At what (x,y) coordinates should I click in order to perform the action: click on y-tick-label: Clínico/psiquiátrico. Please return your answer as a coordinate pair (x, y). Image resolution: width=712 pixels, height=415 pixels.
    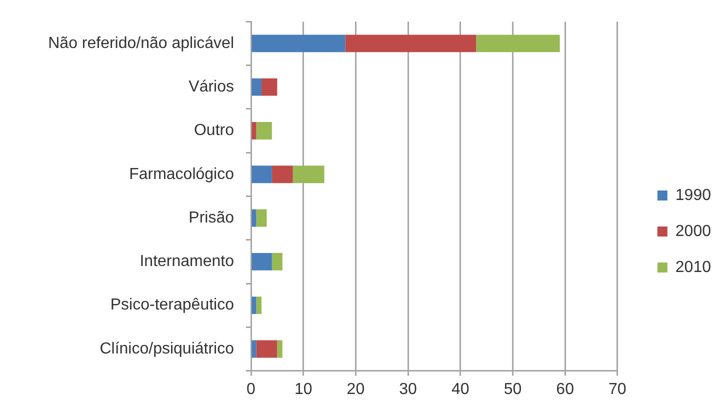
    Looking at the image, I should click on (167, 349).